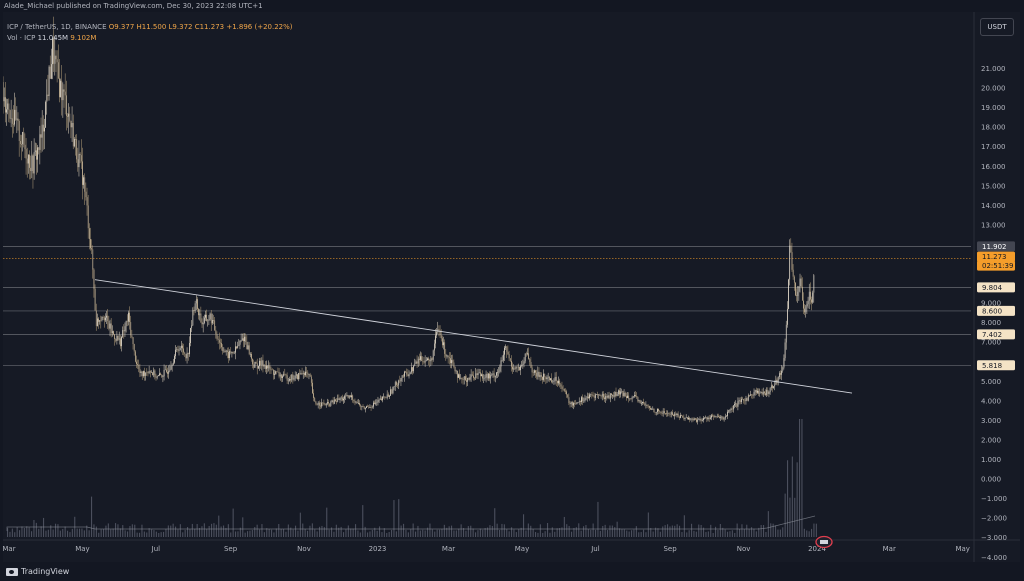 The width and height of the screenshot is (1024, 581). I want to click on tradingview-brand: TradingView, so click(37, 571).